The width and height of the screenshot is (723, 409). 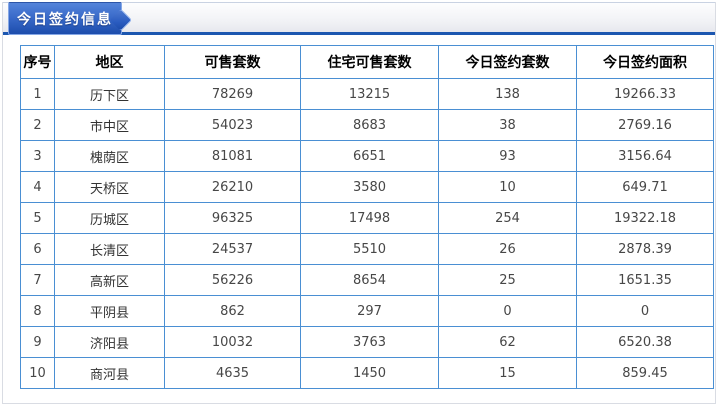 I want to click on cell-index: 2, so click(x=37, y=125).